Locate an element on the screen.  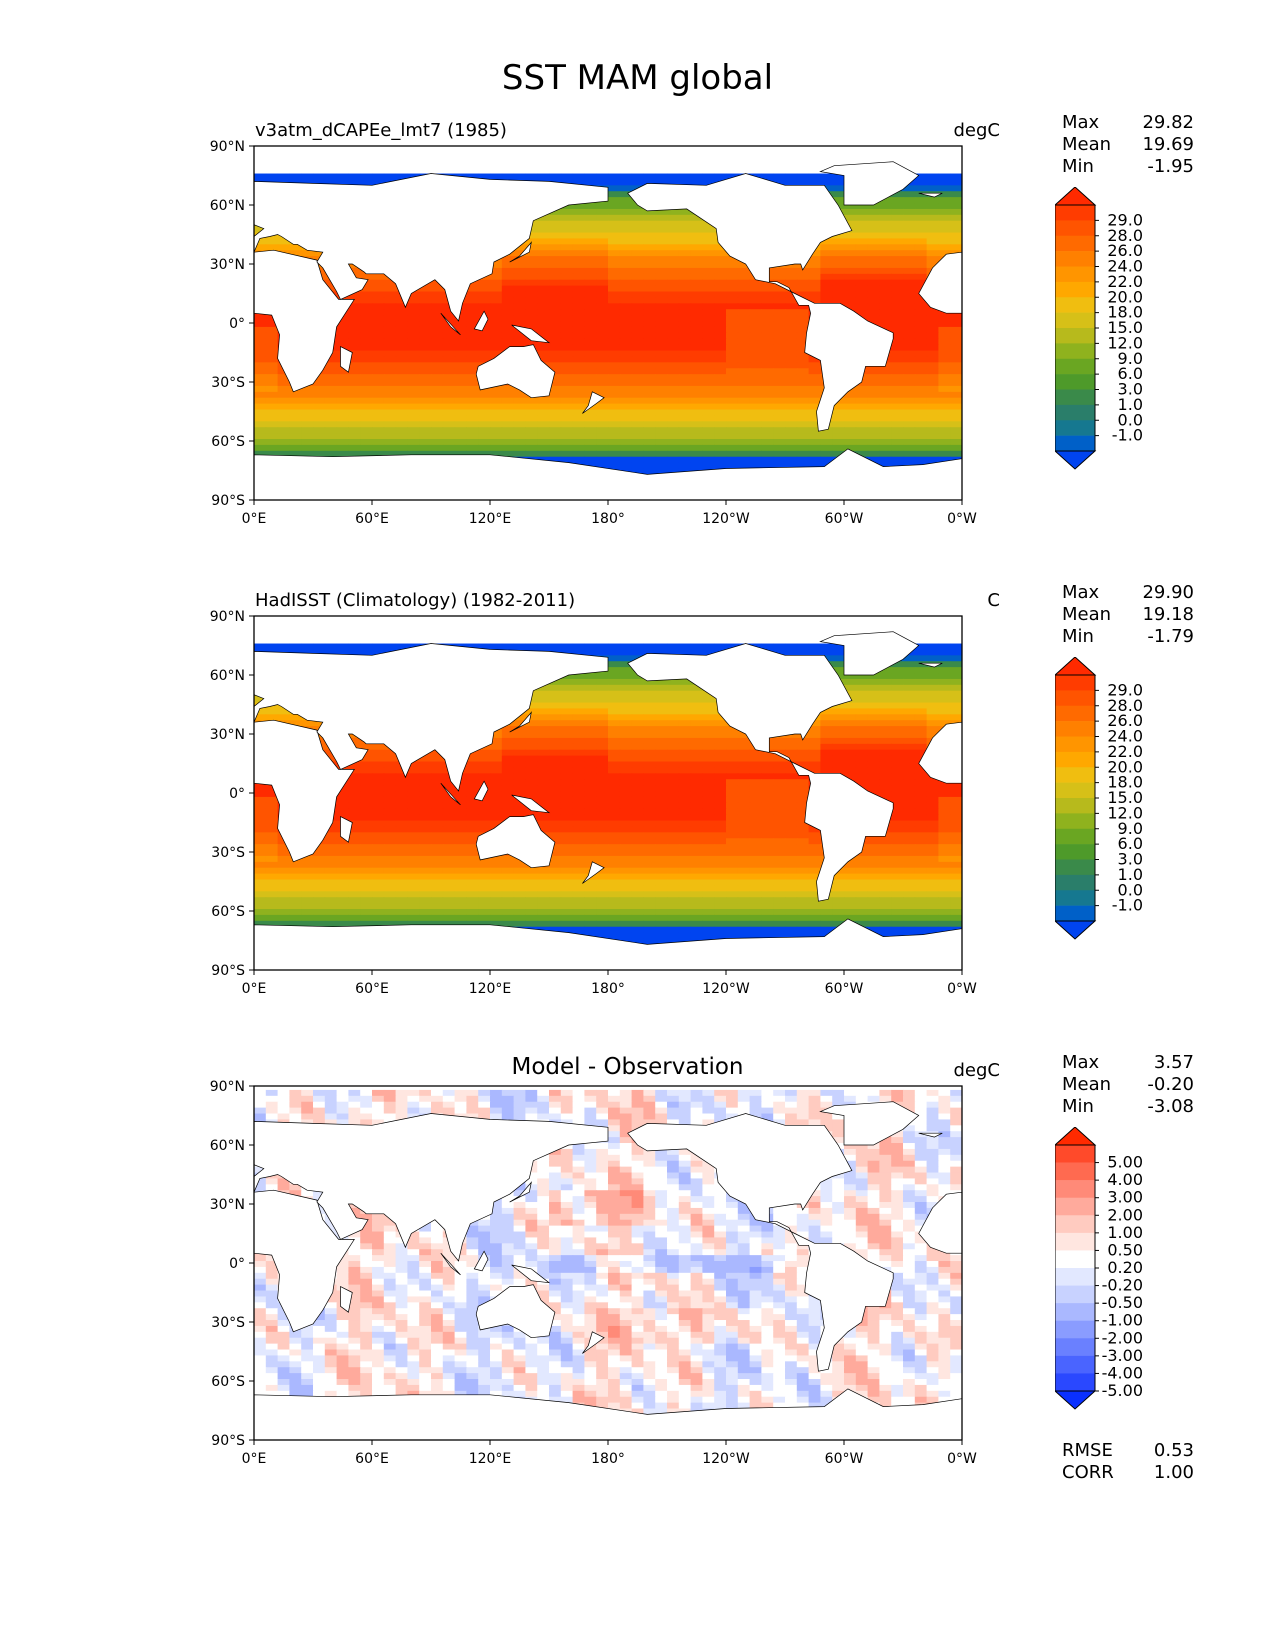
lat-tick-label: 60°N is located at coordinates (227, 206).